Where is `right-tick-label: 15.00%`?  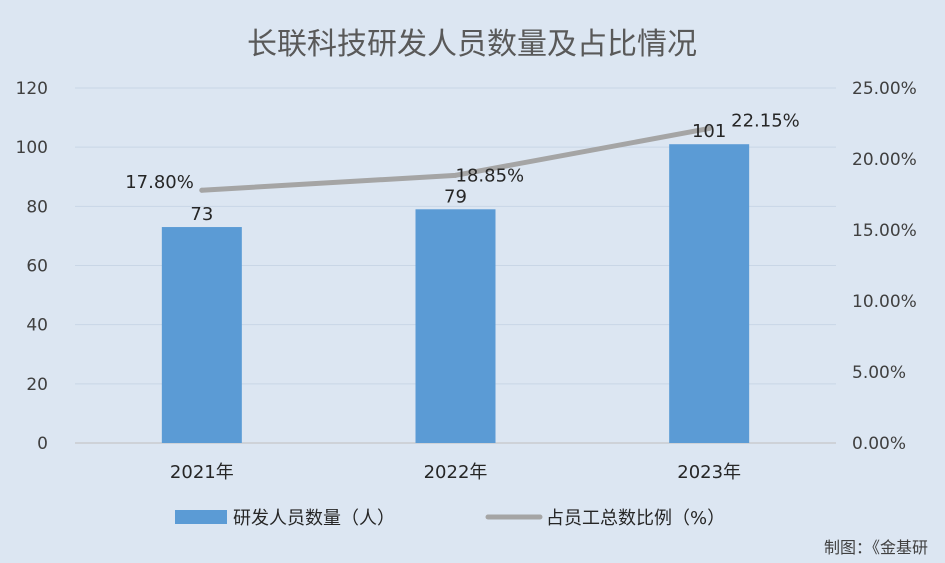
right-tick-label: 15.00% is located at coordinates (884, 231).